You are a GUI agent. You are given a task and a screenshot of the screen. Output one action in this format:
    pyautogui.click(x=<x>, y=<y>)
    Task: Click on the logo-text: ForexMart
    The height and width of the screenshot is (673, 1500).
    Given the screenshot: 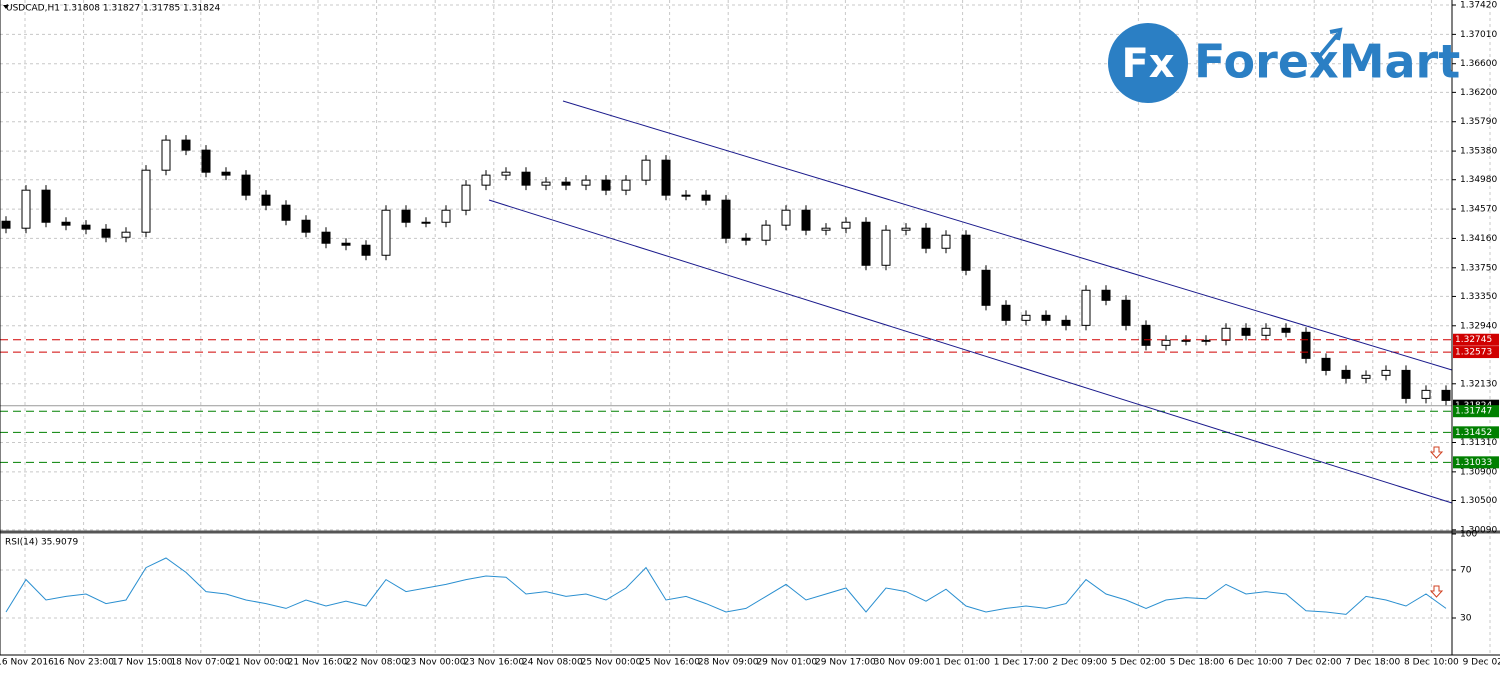 What is the action you would take?
    pyautogui.click(x=1327, y=62)
    